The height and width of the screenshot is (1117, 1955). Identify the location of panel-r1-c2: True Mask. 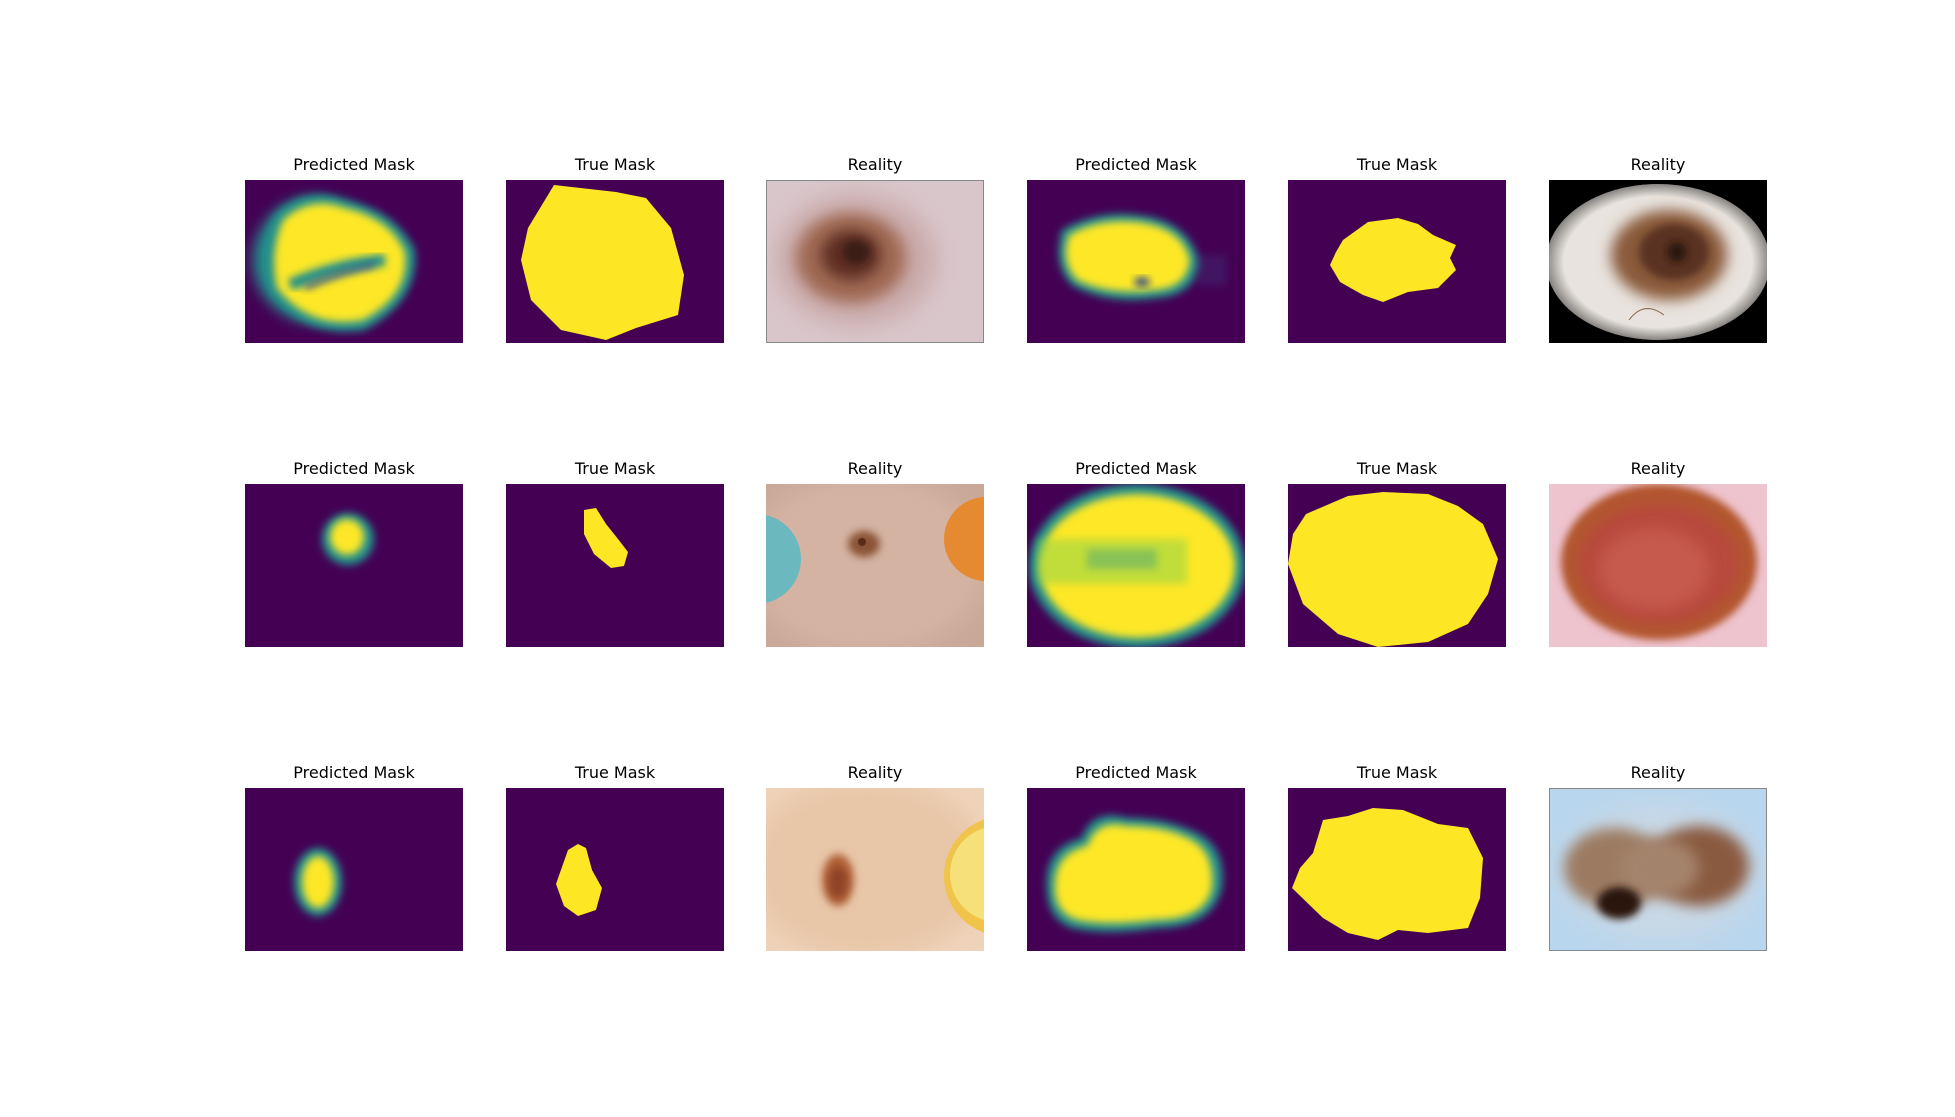
(615, 249).